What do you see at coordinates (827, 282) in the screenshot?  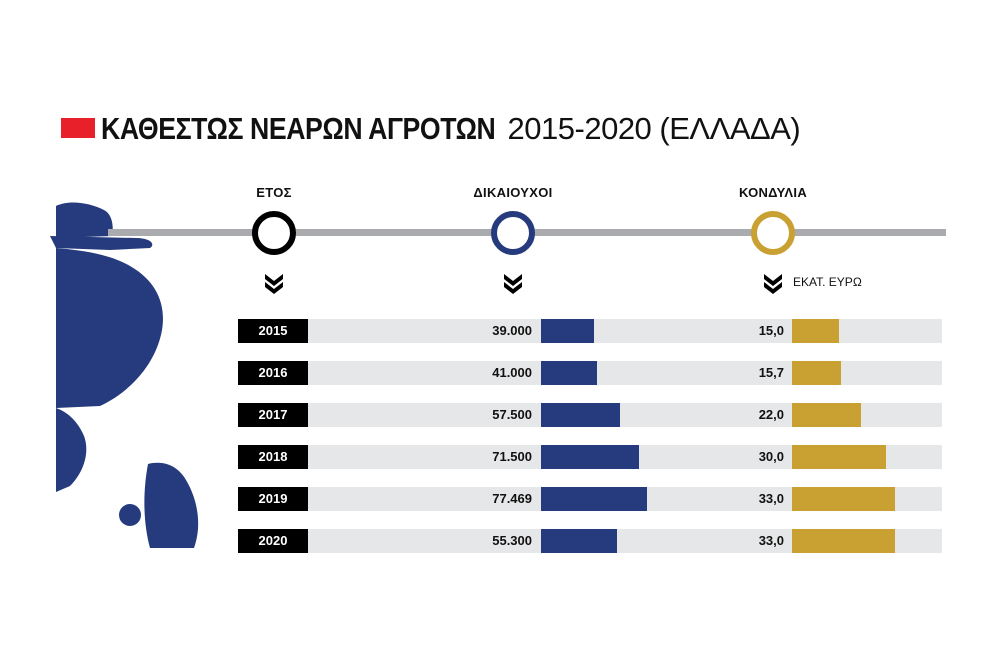 I see `funds-unit-label: ΕΚΑΤ. ΕΥΡΩ` at bounding box center [827, 282].